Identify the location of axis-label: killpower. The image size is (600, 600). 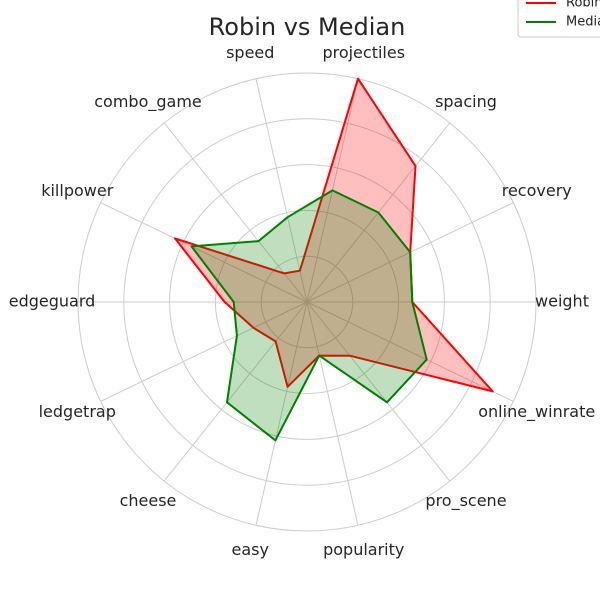
(77, 190).